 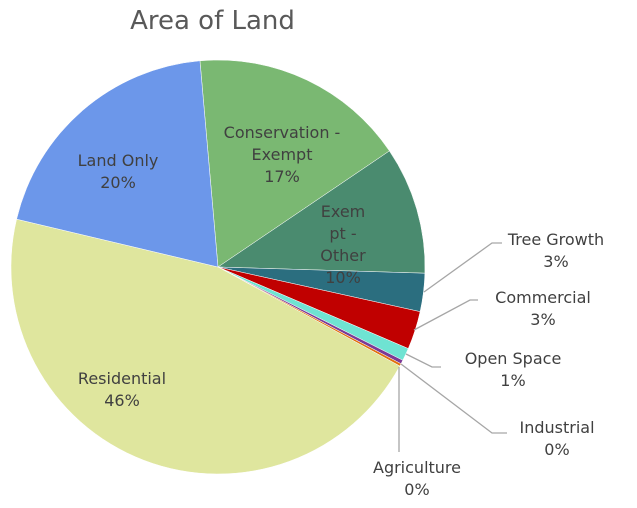 I want to click on slice-label: Commercial 3%, so click(x=543, y=309).